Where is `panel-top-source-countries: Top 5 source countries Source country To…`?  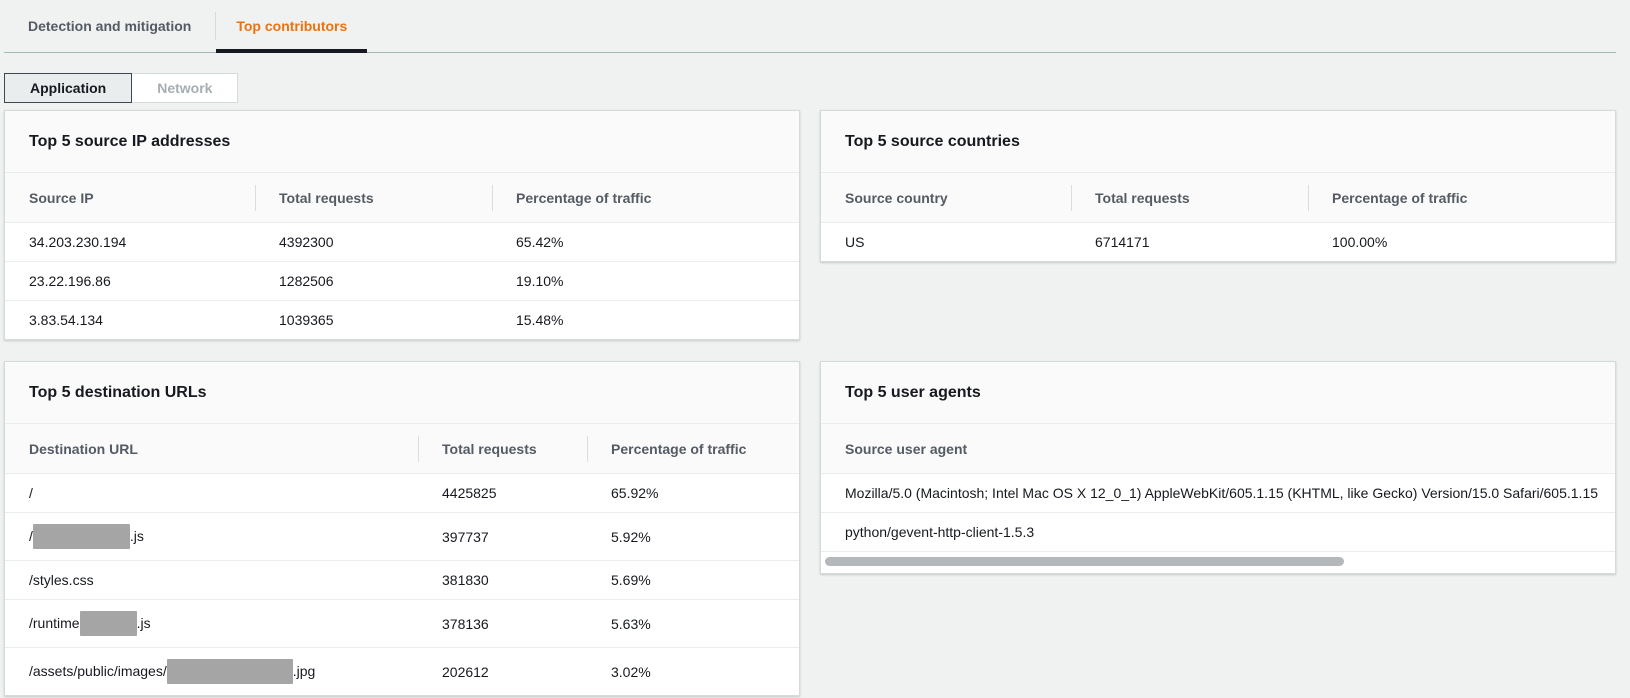
panel-top-source-countries: Top 5 source countries Source country To… is located at coordinates (1218, 186).